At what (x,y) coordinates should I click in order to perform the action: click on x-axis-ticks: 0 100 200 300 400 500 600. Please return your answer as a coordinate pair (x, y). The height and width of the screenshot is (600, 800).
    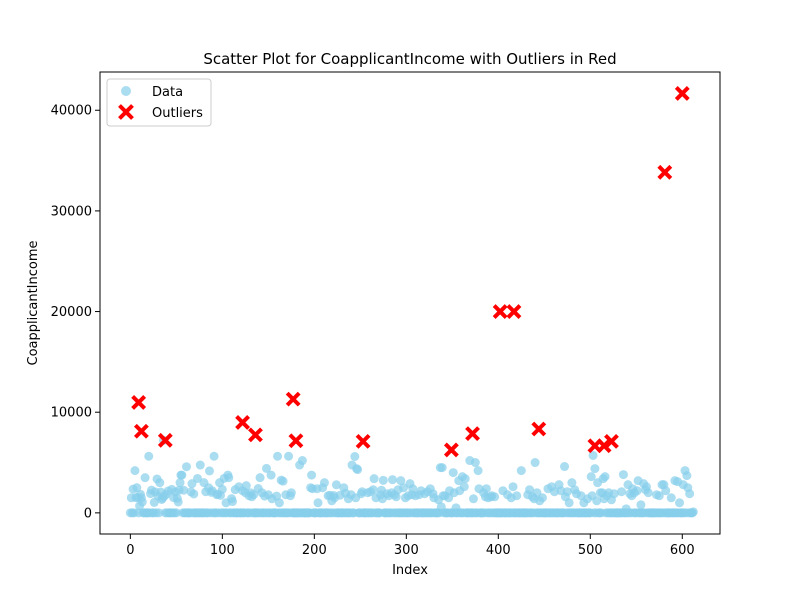
    Looking at the image, I should click on (410, 546).